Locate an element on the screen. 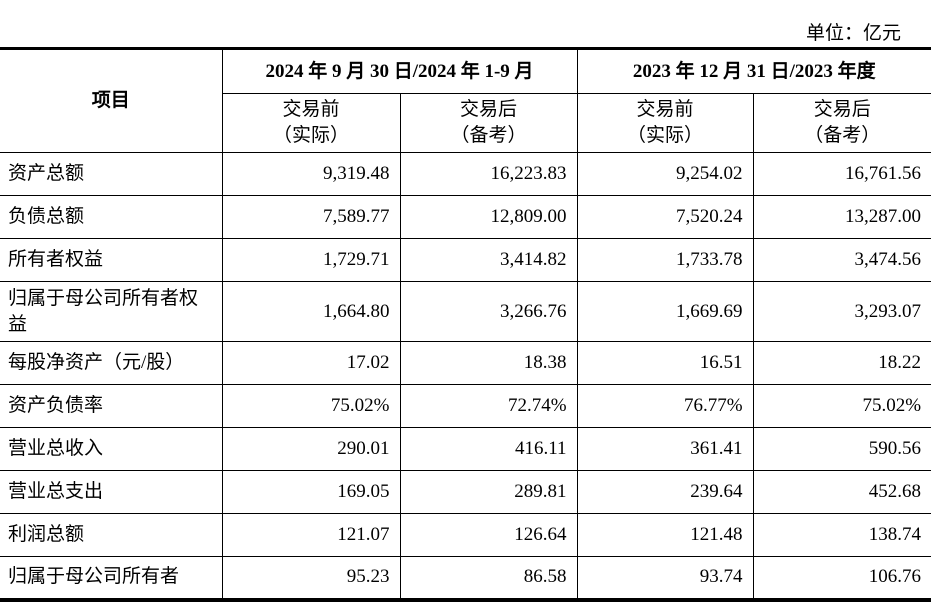 This screenshot has height=609, width=931. row-label: 归属于母公司所有者 is located at coordinates (111, 578).